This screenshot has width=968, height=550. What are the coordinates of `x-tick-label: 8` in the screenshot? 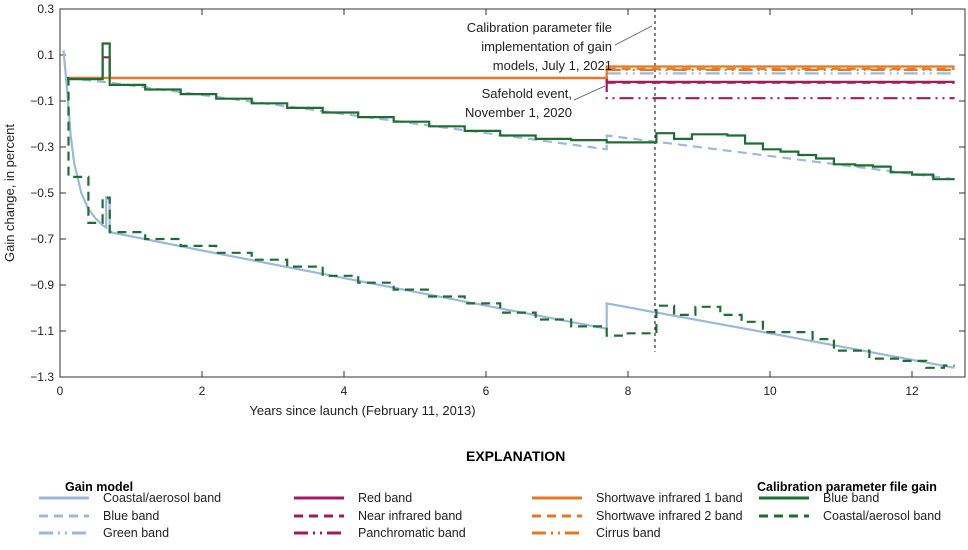 It's located at (628, 391).